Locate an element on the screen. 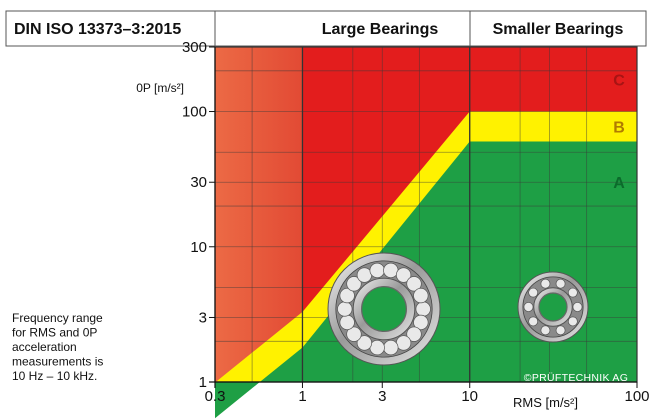  frequency-note-line: 10 Hz – 10 kHz. is located at coordinates (54, 376).